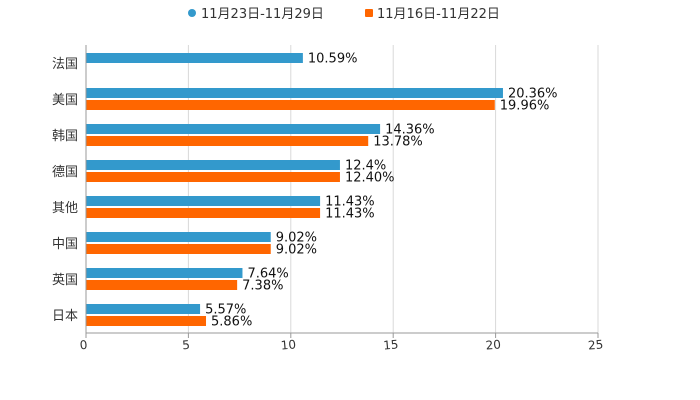  I want to click on legend: 11月23日-11月29日 11月16日-11月22日, so click(344, 14).